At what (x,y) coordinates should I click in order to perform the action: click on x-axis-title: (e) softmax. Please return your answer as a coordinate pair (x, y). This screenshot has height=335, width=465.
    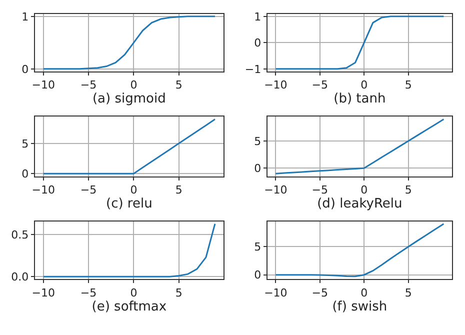
    Looking at the image, I should click on (129, 306).